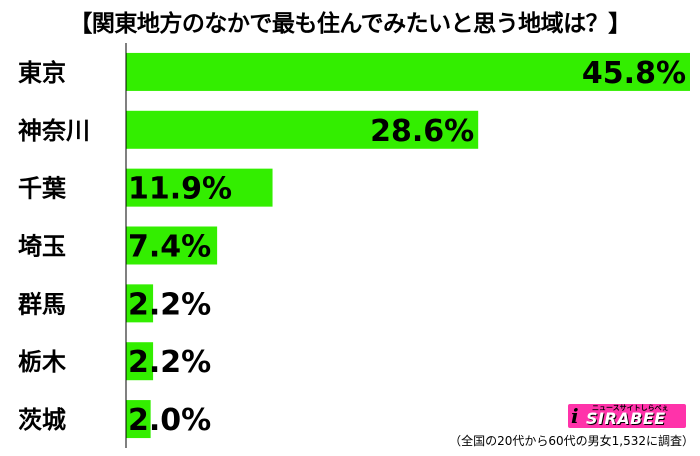 This screenshot has height=456, width=700. What do you see at coordinates (169, 420) in the screenshot?
I see `value-label: 2.0%` at bounding box center [169, 420].